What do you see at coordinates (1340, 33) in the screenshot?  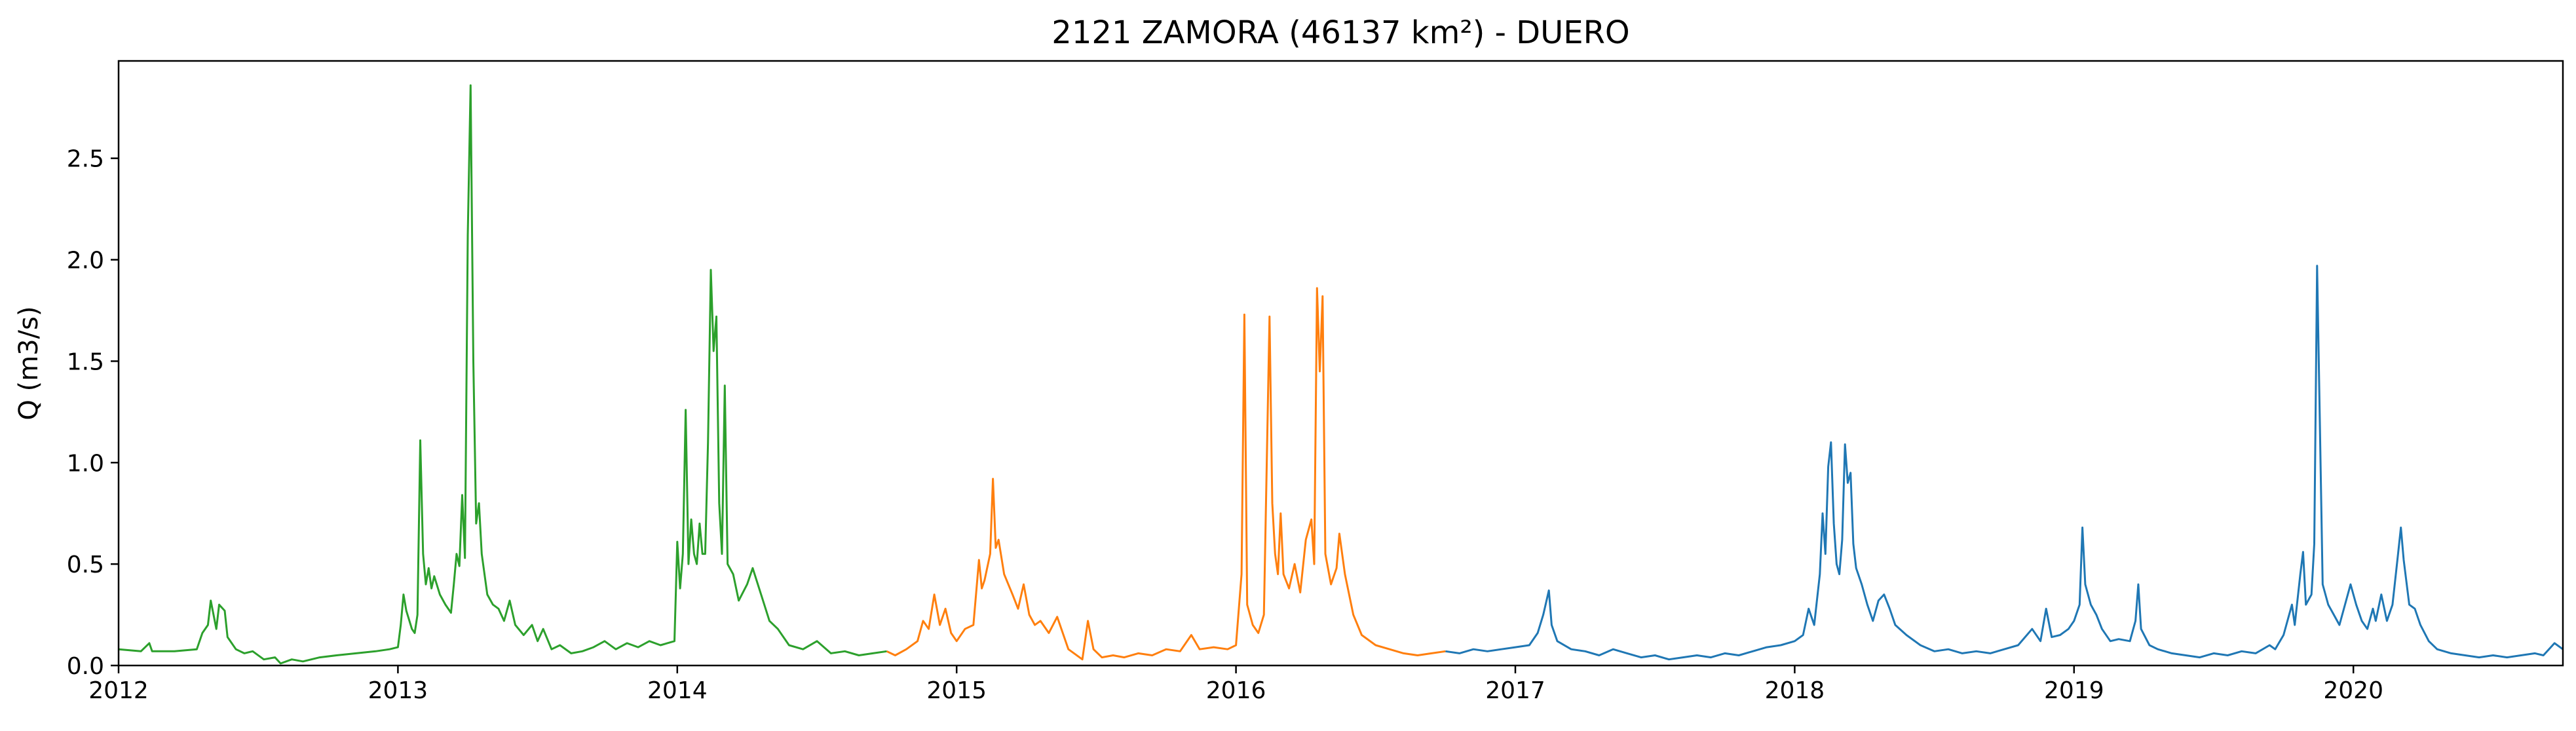 I see `chart-title: 2121 ZAMORA (46137 km²) - DUERO` at bounding box center [1340, 33].